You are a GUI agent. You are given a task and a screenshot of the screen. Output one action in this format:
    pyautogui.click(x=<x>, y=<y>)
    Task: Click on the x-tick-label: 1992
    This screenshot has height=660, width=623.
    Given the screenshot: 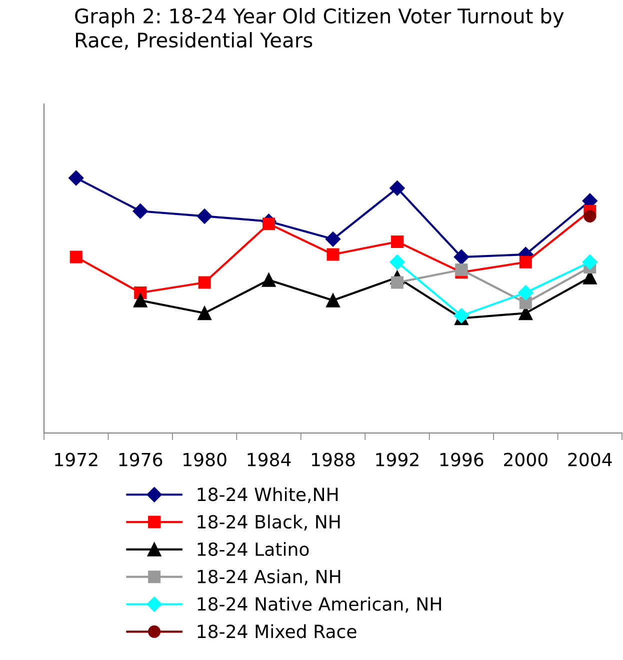 What is the action you would take?
    pyautogui.click(x=397, y=459)
    